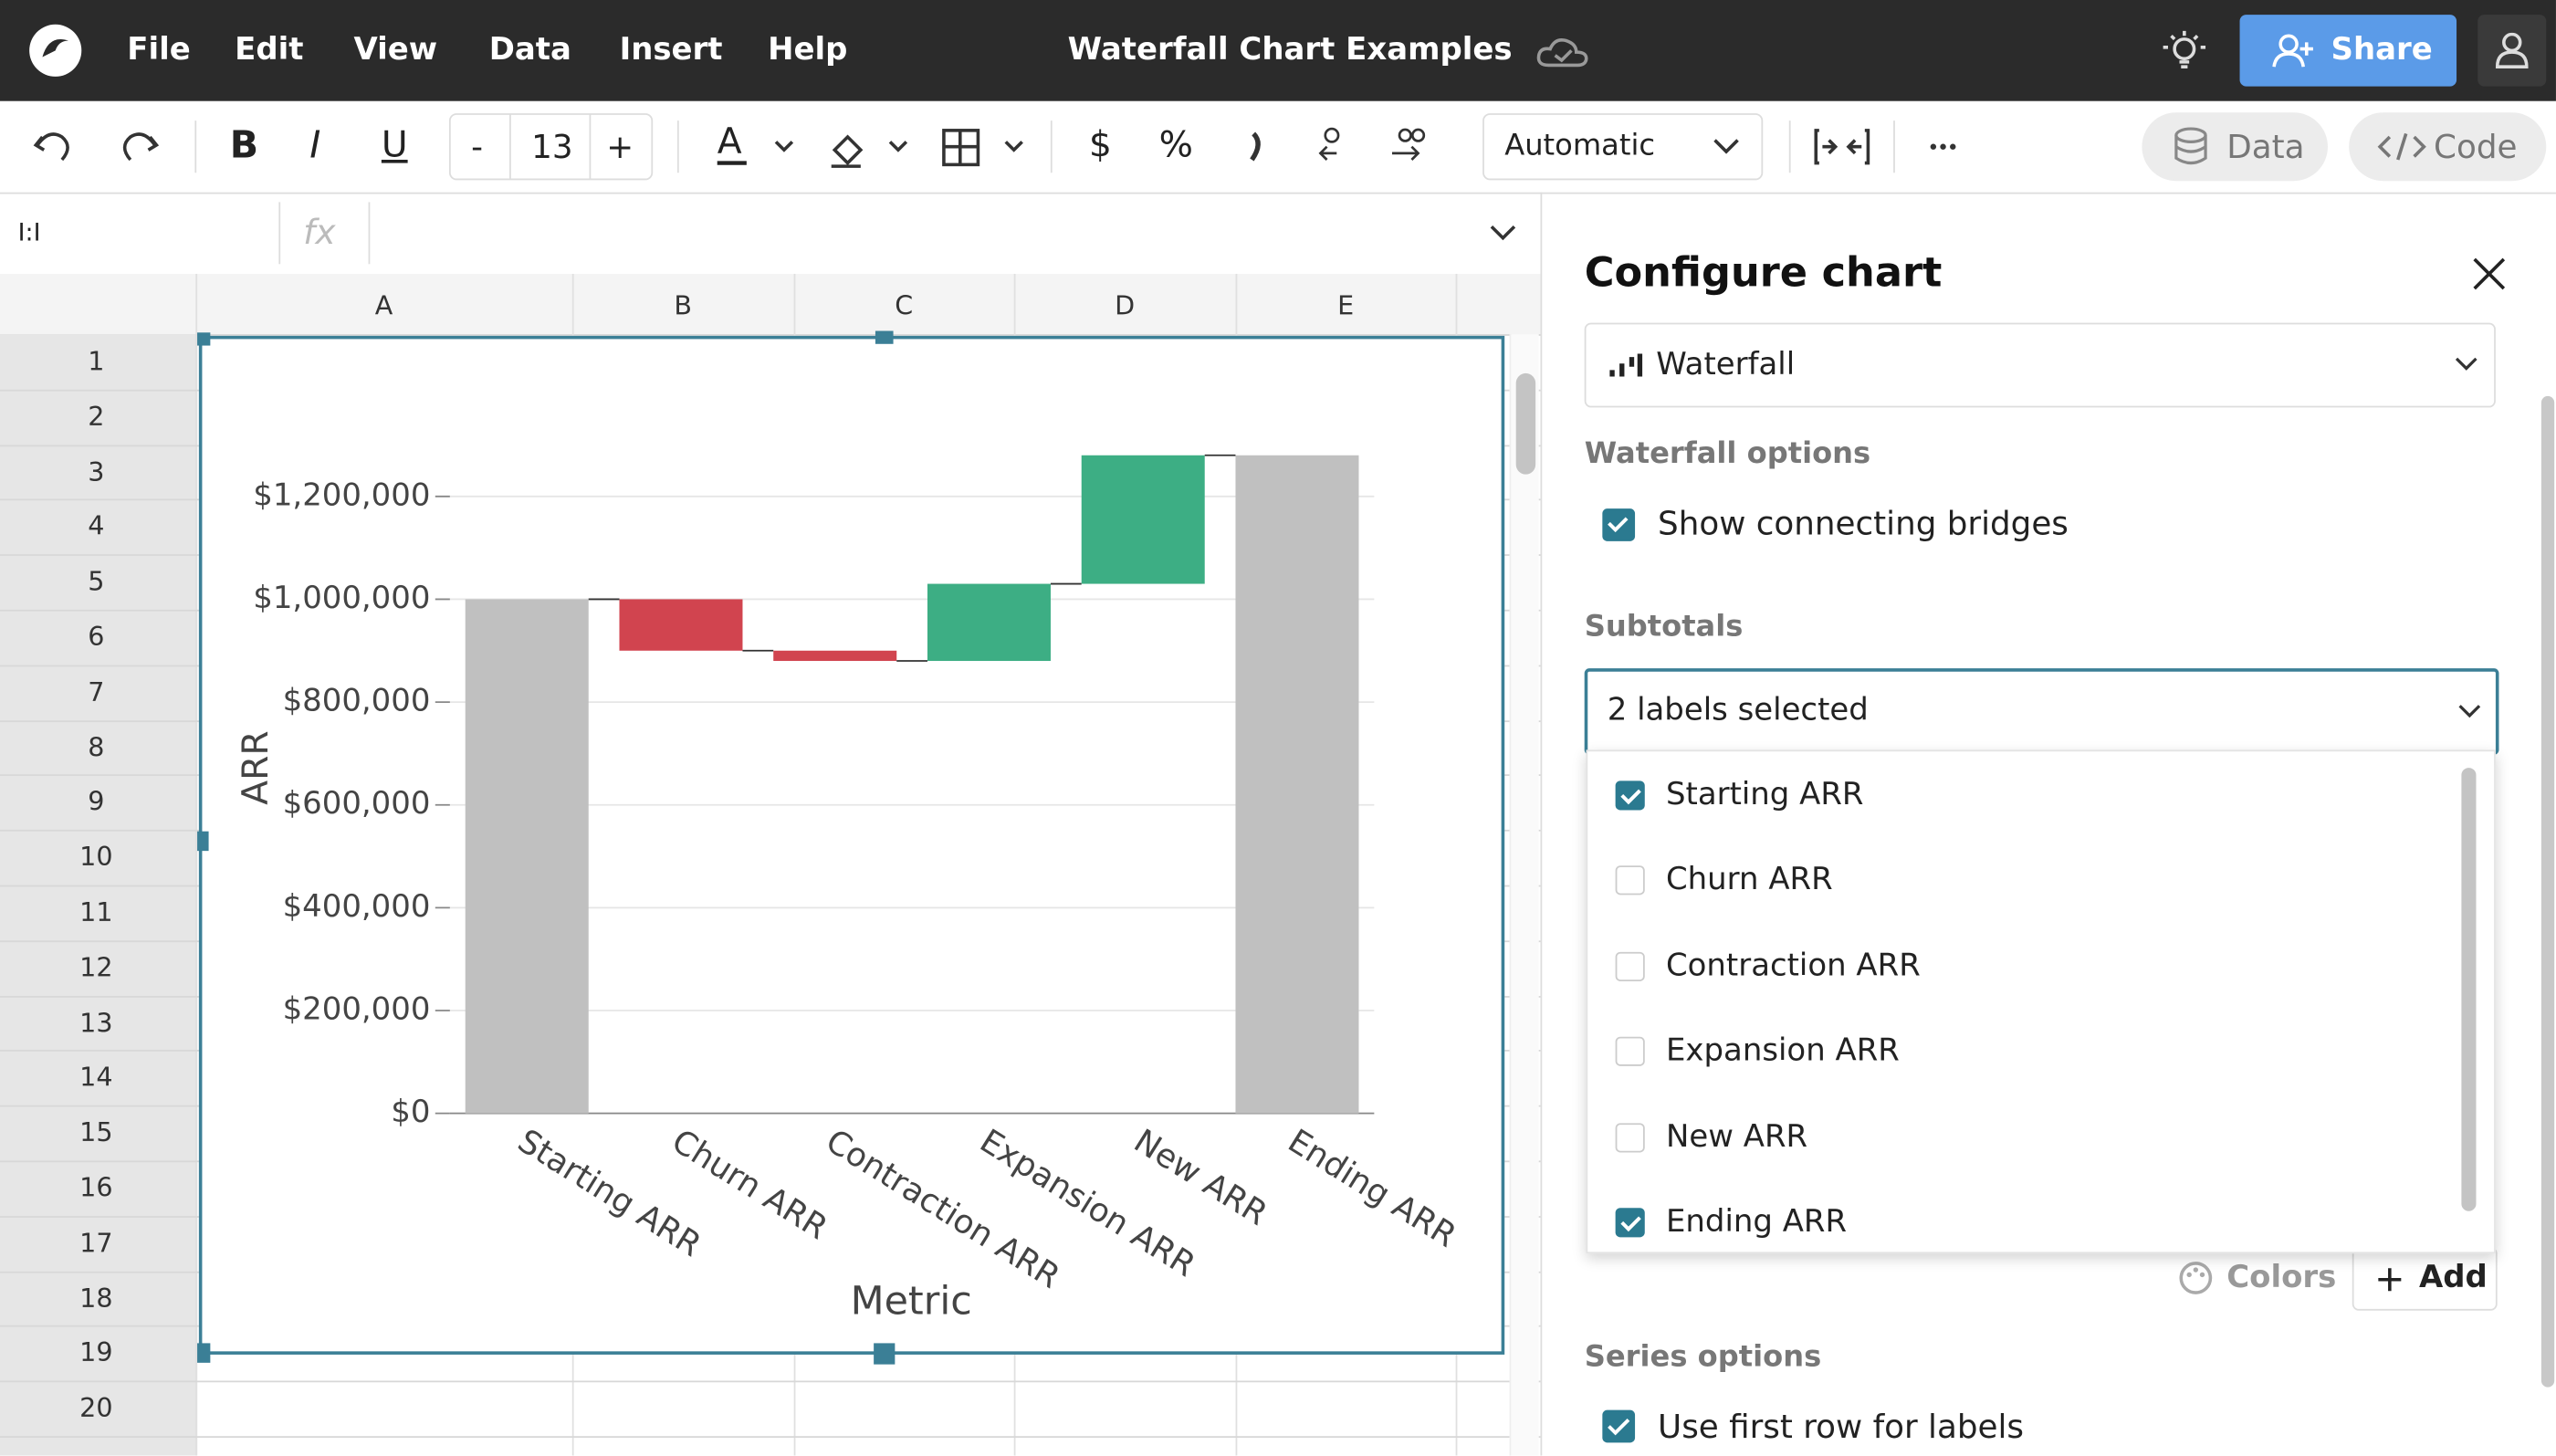 The height and width of the screenshot is (1456, 2556). I want to click on add-label: Add, so click(2453, 1277).